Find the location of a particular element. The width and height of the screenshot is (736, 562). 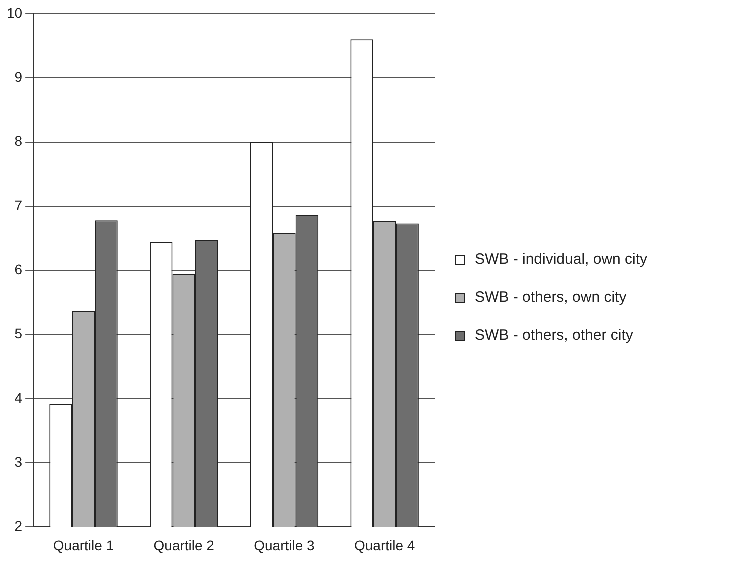

y-tick-label: 4 is located at coordinates (18, 398).